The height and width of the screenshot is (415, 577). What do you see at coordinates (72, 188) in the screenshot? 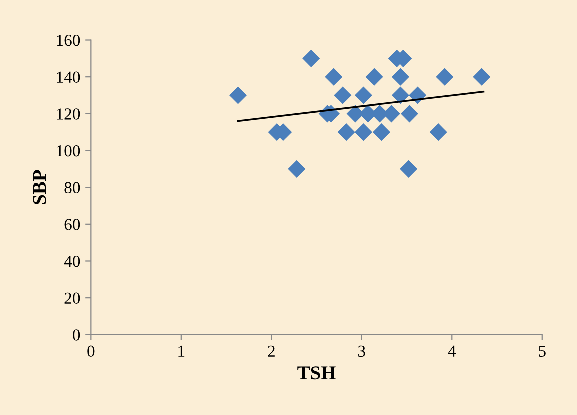
I see `y-tick-label: 80` at bounding box center [72, 188].